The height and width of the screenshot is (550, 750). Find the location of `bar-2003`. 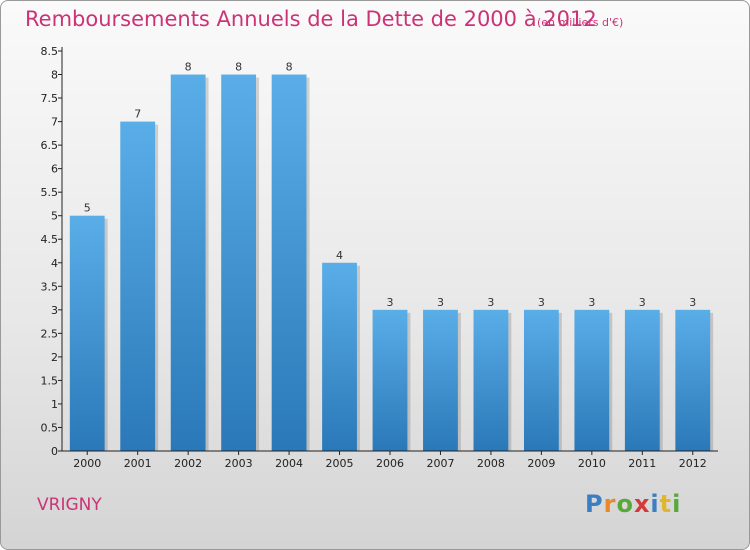

bar-2003 is located at coordinates (239, 262).